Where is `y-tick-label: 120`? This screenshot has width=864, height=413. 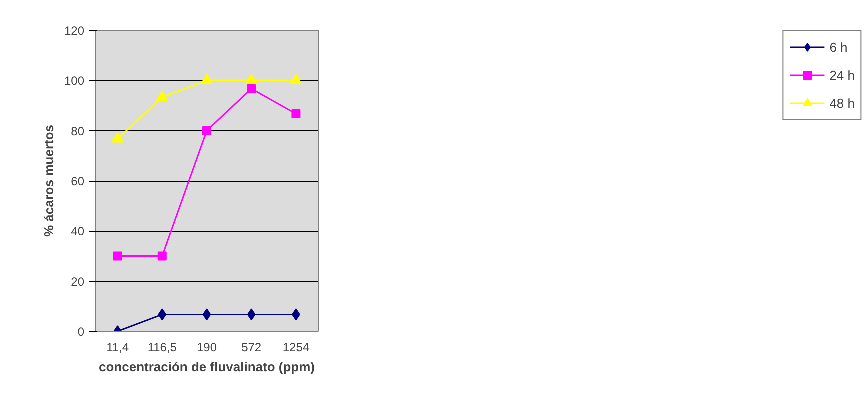
y-tick-label: 120 is located at coordinates (74, 31).